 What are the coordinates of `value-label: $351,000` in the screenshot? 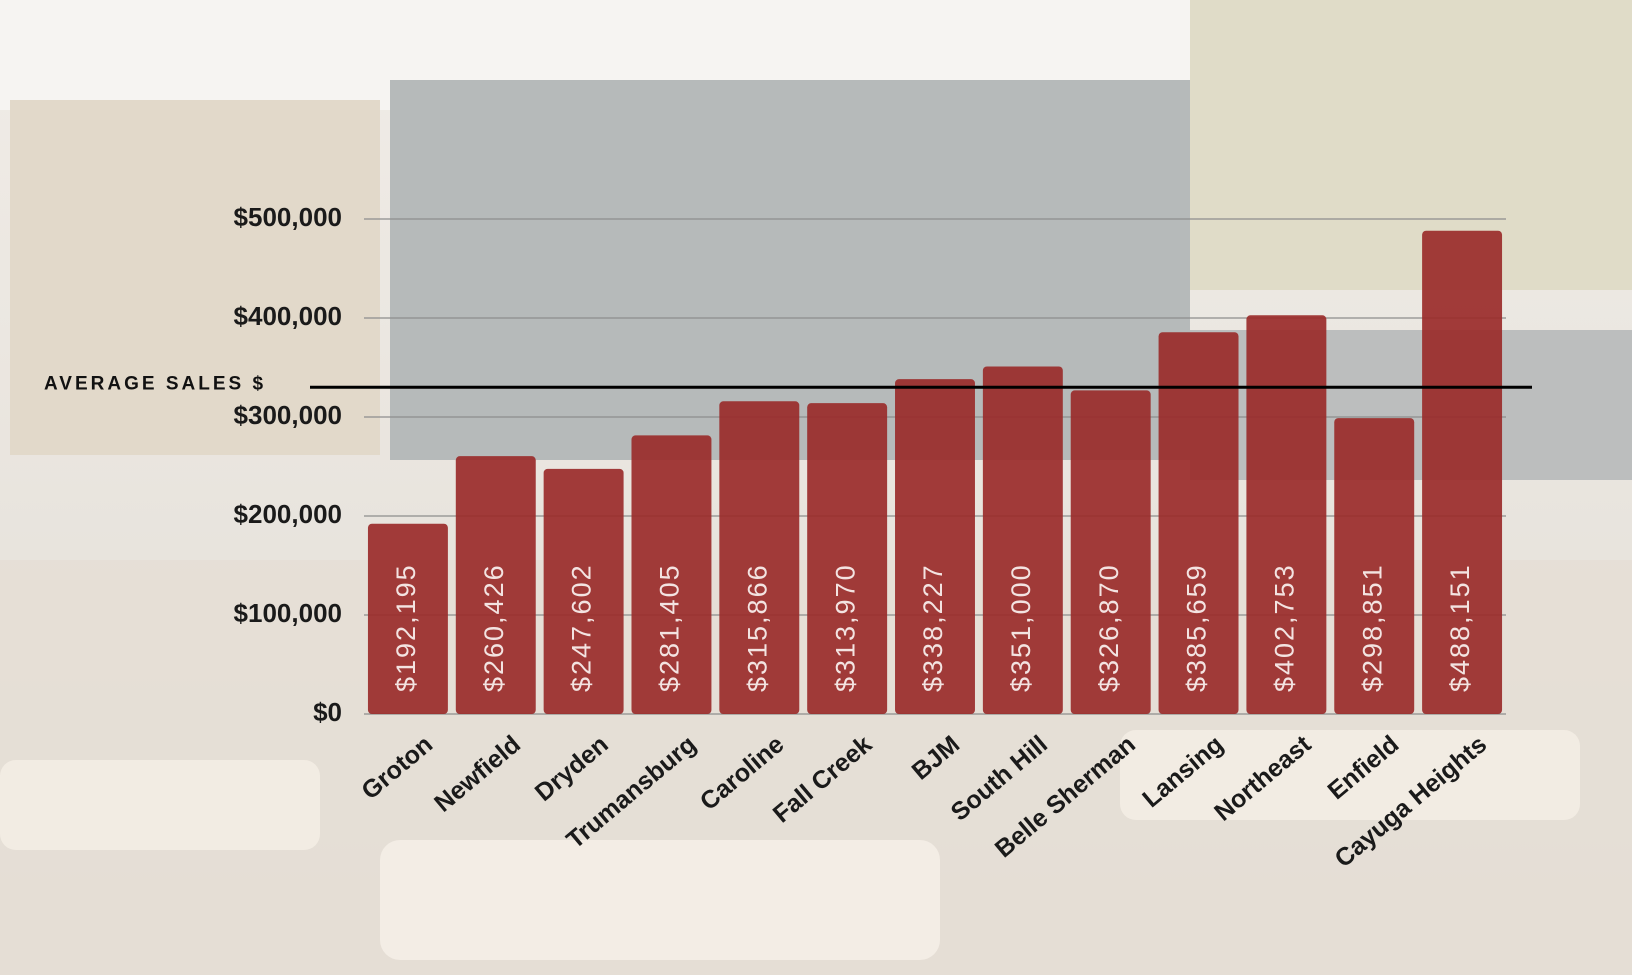 It's located at (1021, 627).